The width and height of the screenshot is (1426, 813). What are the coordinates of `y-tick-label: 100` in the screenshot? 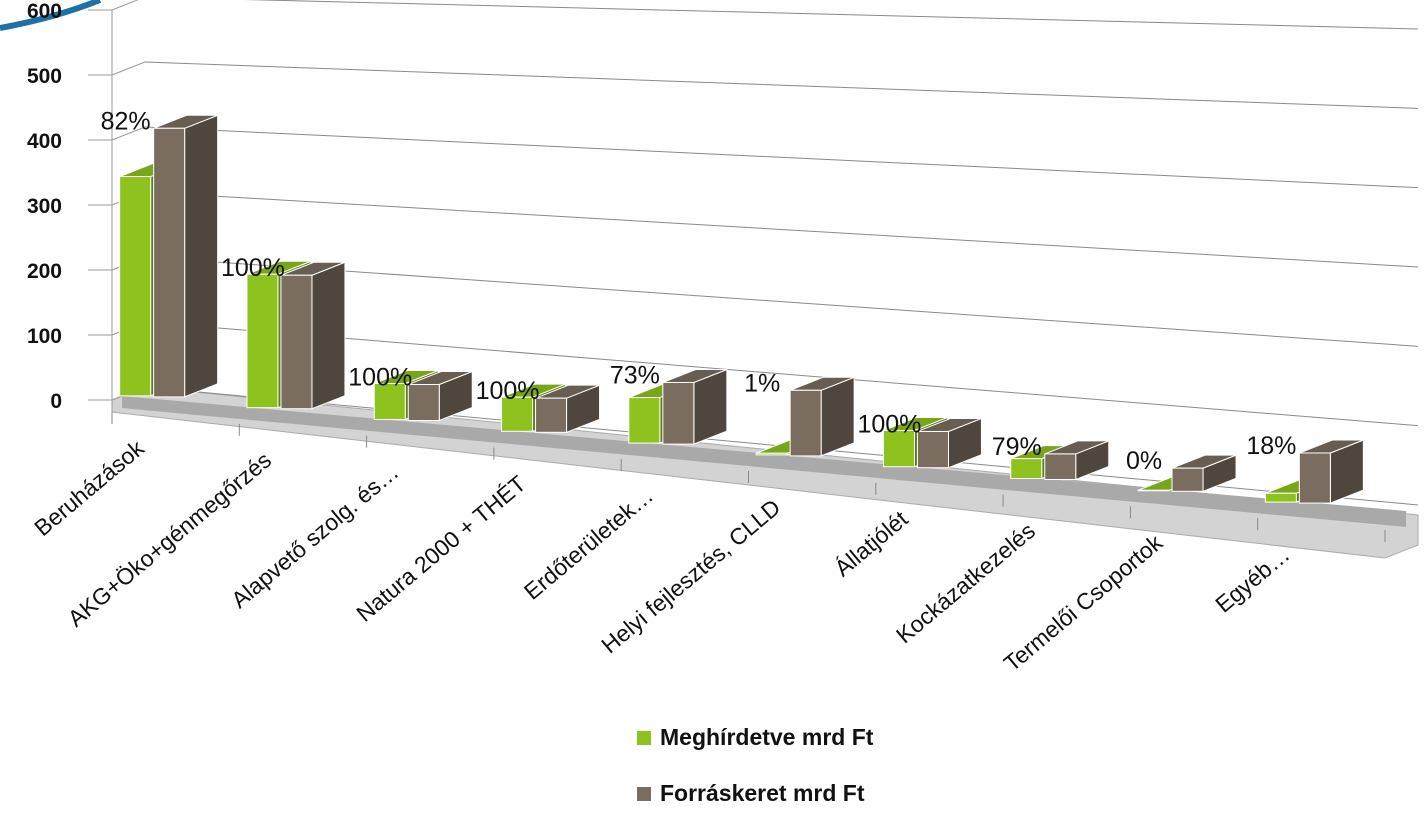 It's located at (44, 336).